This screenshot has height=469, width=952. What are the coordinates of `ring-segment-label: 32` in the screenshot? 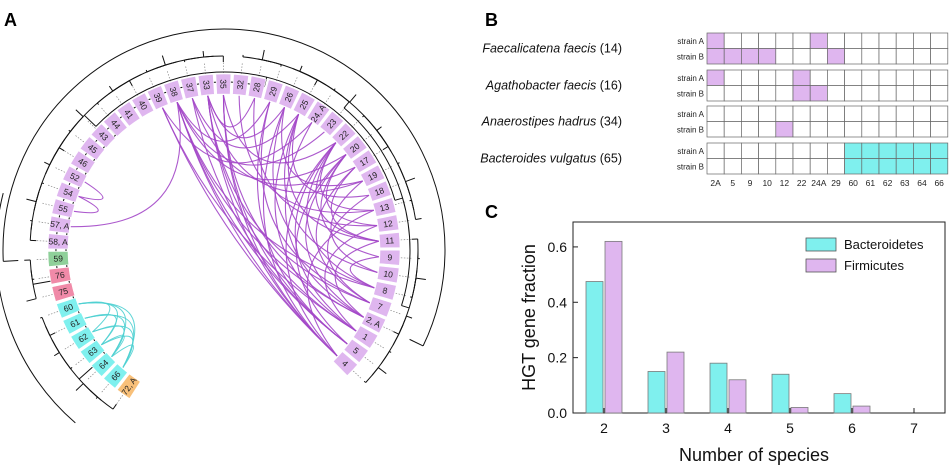 It's located at (240, 84).